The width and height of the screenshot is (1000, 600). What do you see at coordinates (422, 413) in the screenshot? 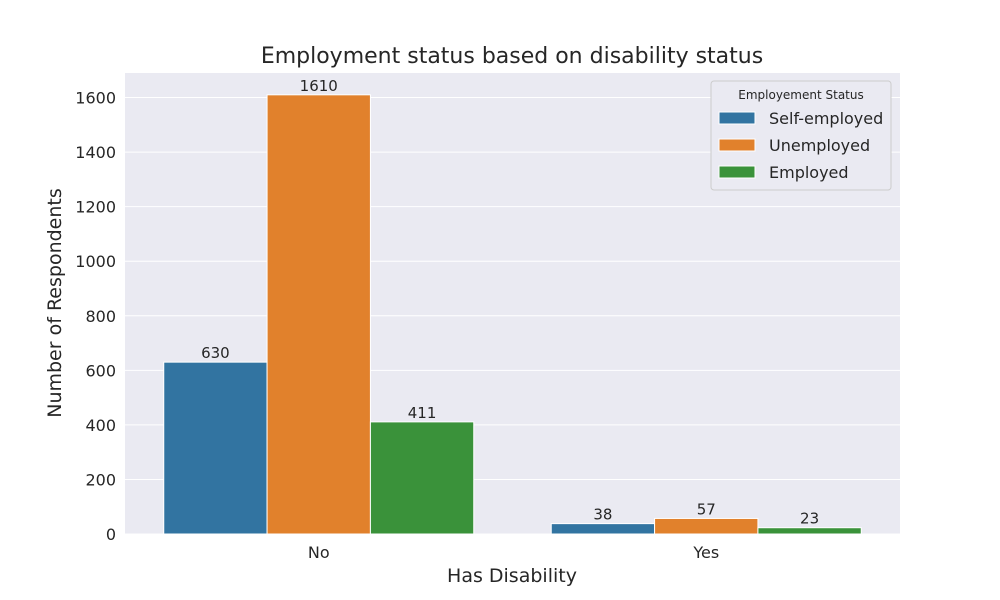
I see `bar-value-label: 411` at bounding box center [422, 413].